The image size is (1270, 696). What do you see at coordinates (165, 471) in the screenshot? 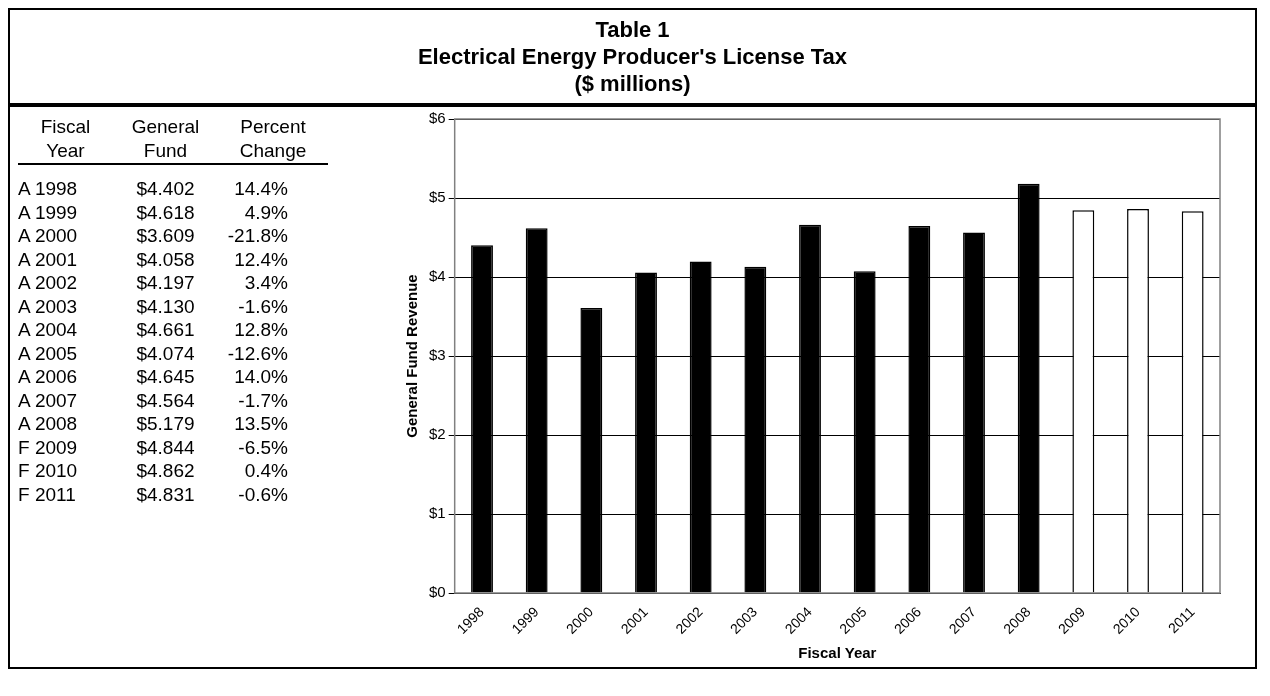
I see `text: $4.862` at bounding box center [165, 471].